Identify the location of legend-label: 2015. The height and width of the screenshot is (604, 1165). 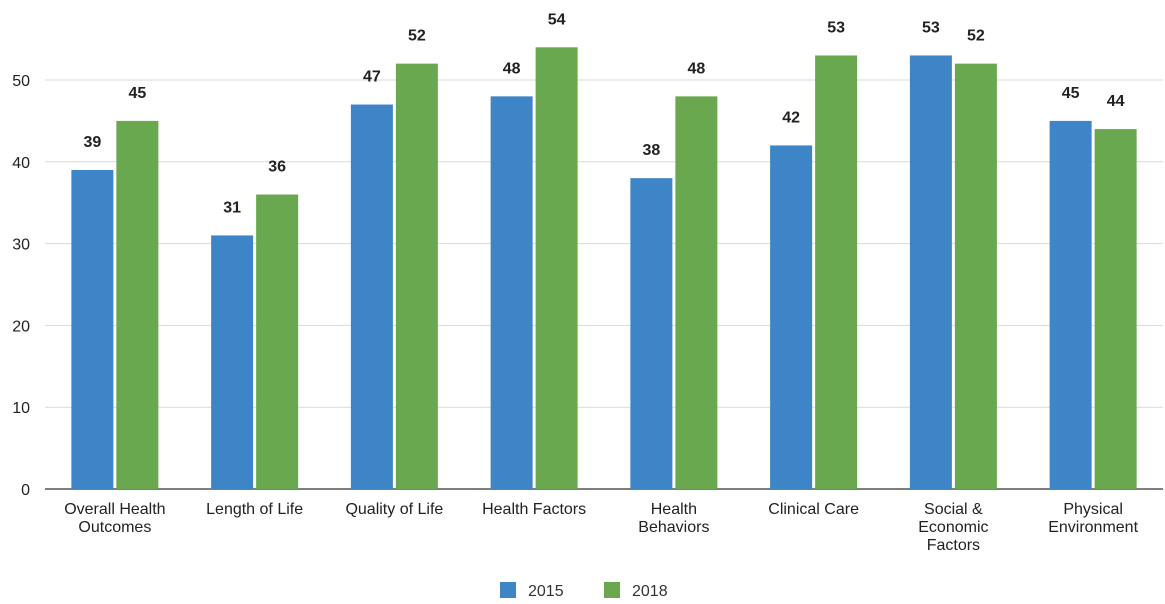
(546, 591).